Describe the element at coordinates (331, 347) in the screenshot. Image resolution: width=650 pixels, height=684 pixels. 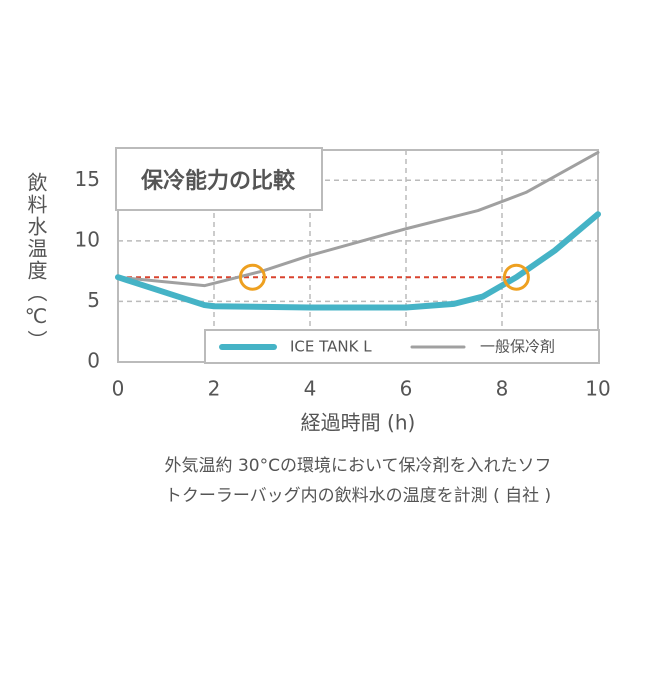
I see `legend-label: ICE TANK L` at that location.